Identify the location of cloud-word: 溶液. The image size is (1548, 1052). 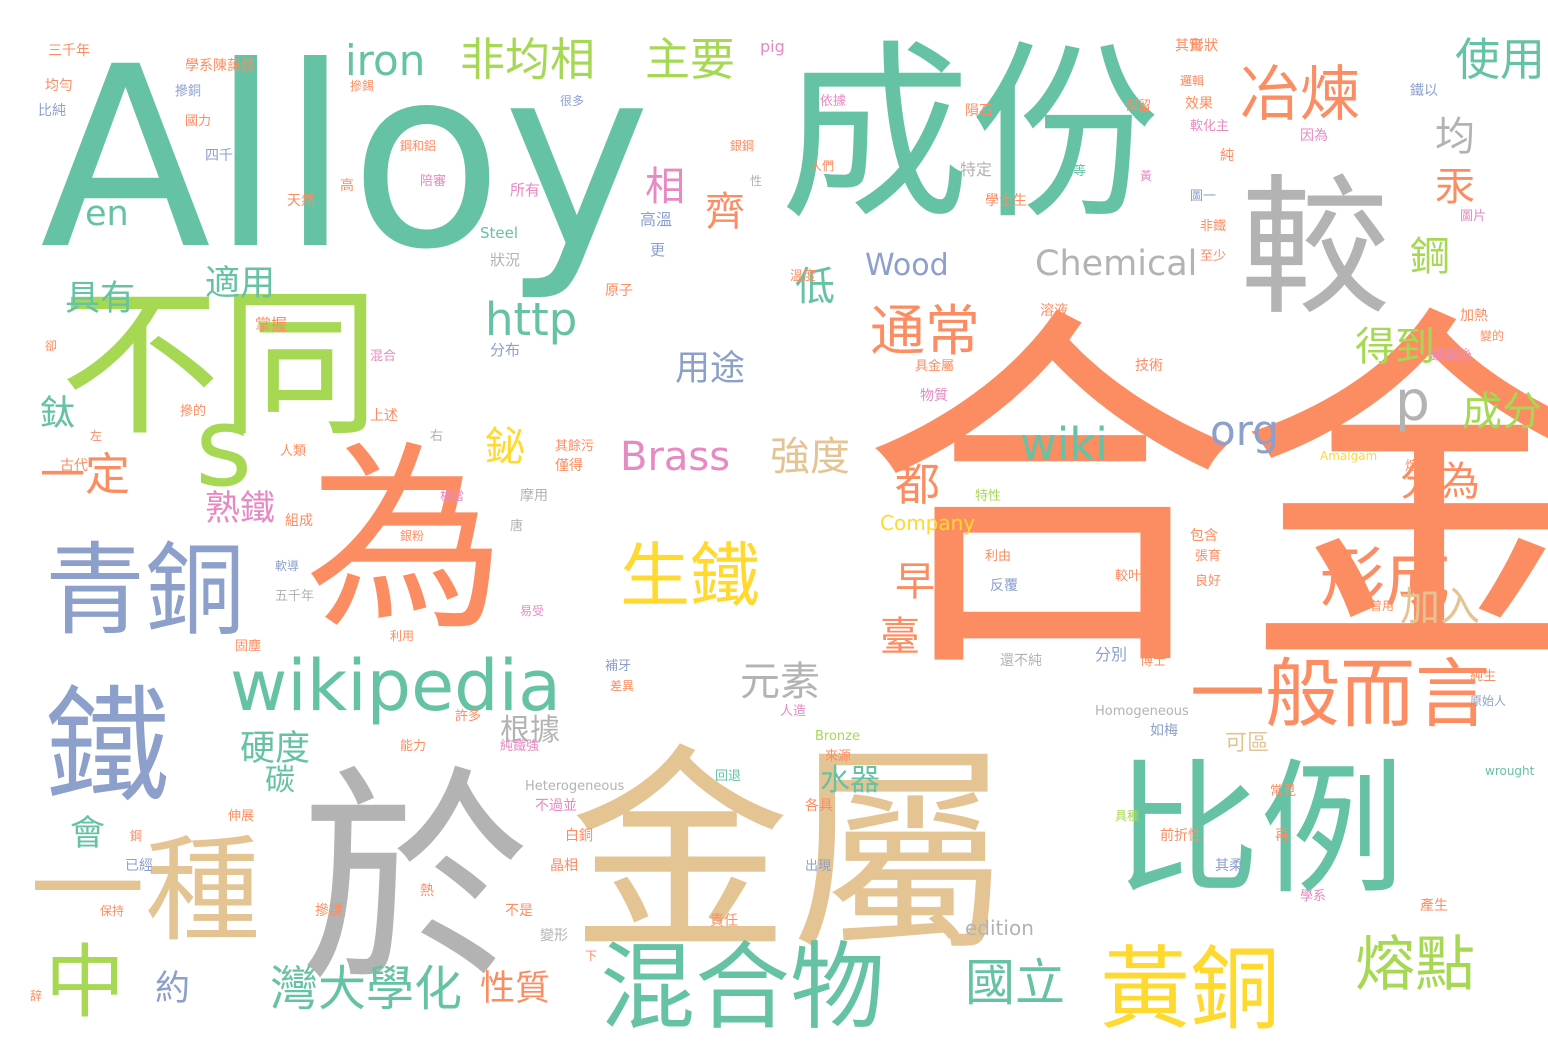
(1054, 311).